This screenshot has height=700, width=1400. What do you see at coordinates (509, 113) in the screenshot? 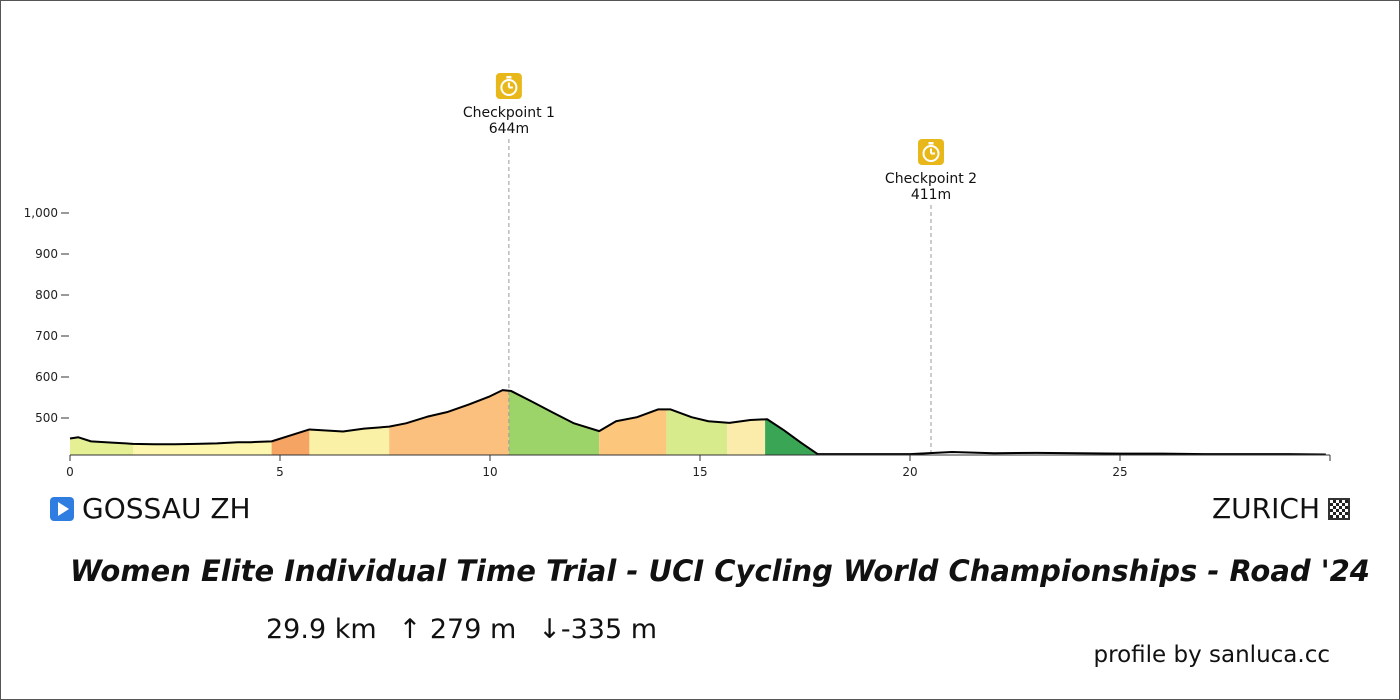
I see `checkpoint-name-1: Checkpoint 1` at bounding box center [509, 113].